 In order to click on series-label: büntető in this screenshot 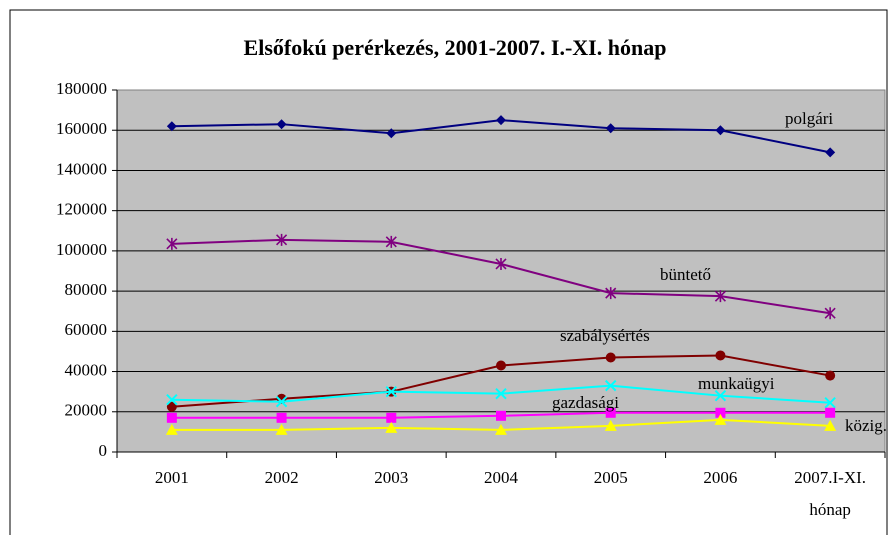, I will do `click(685, 274)`.